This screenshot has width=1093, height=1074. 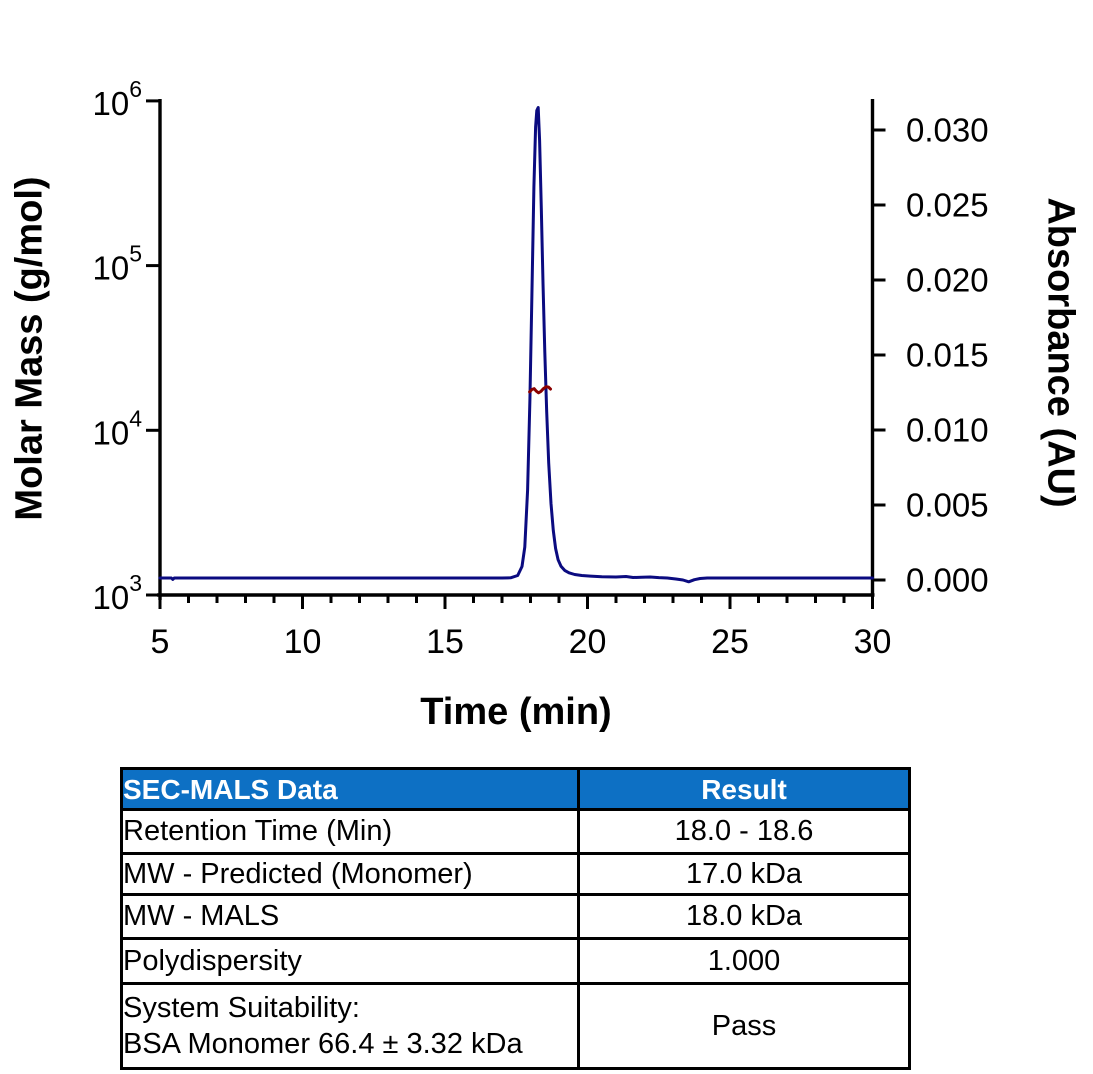 I want to click on mals-molar-mass-trace, so click(x=540, y=390).